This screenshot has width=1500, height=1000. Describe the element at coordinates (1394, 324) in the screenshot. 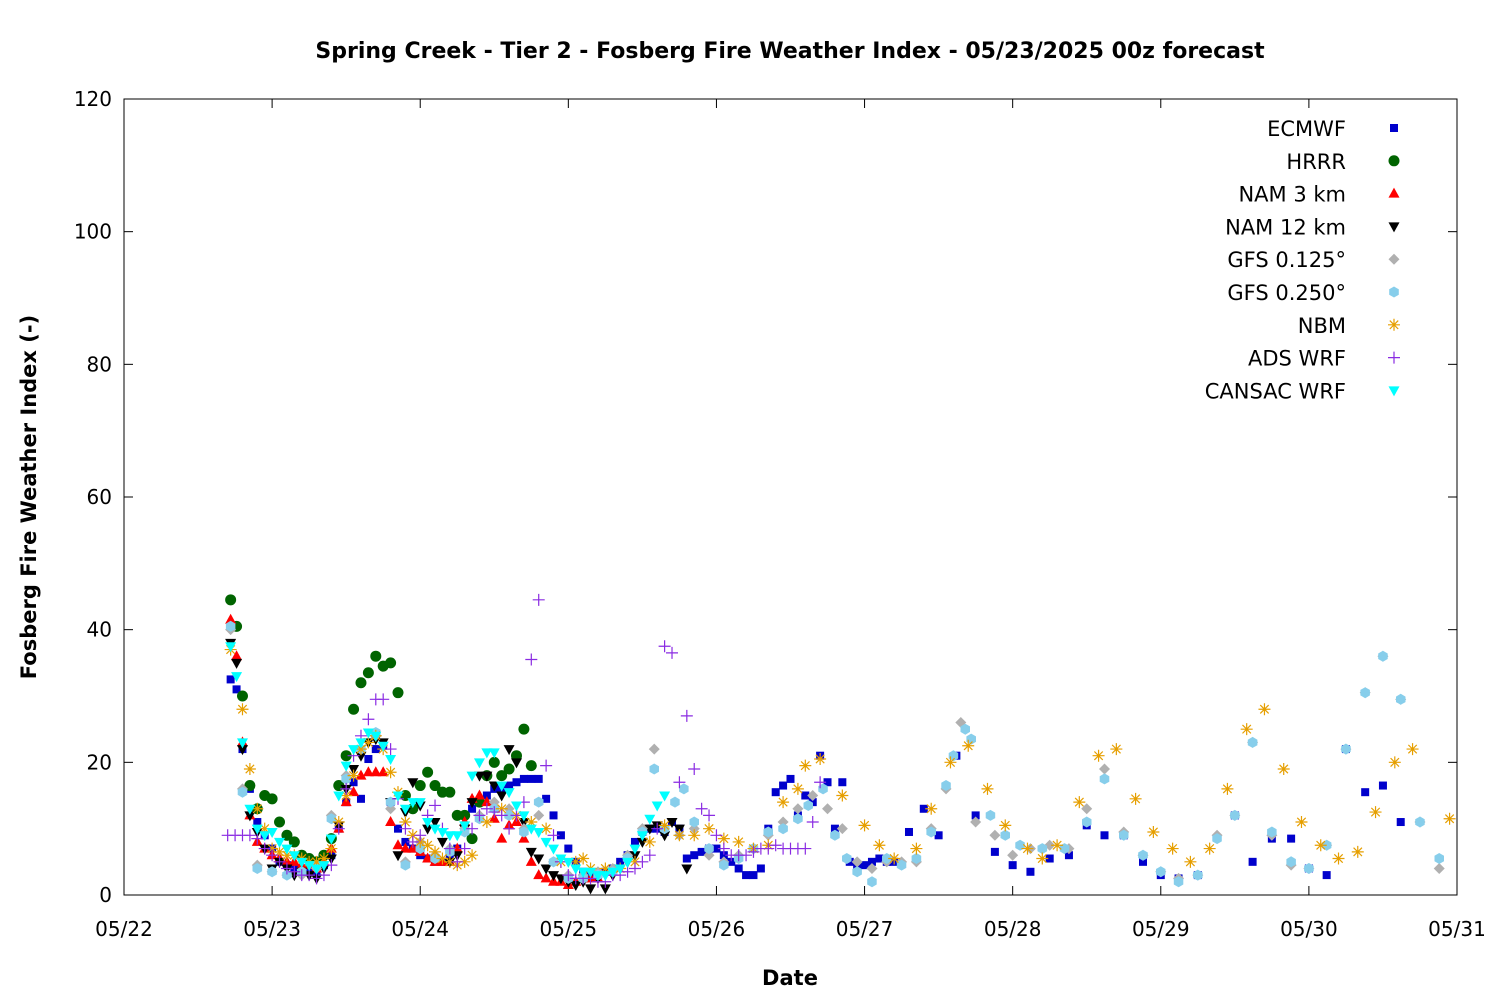

I see `legend-marker` at that location.